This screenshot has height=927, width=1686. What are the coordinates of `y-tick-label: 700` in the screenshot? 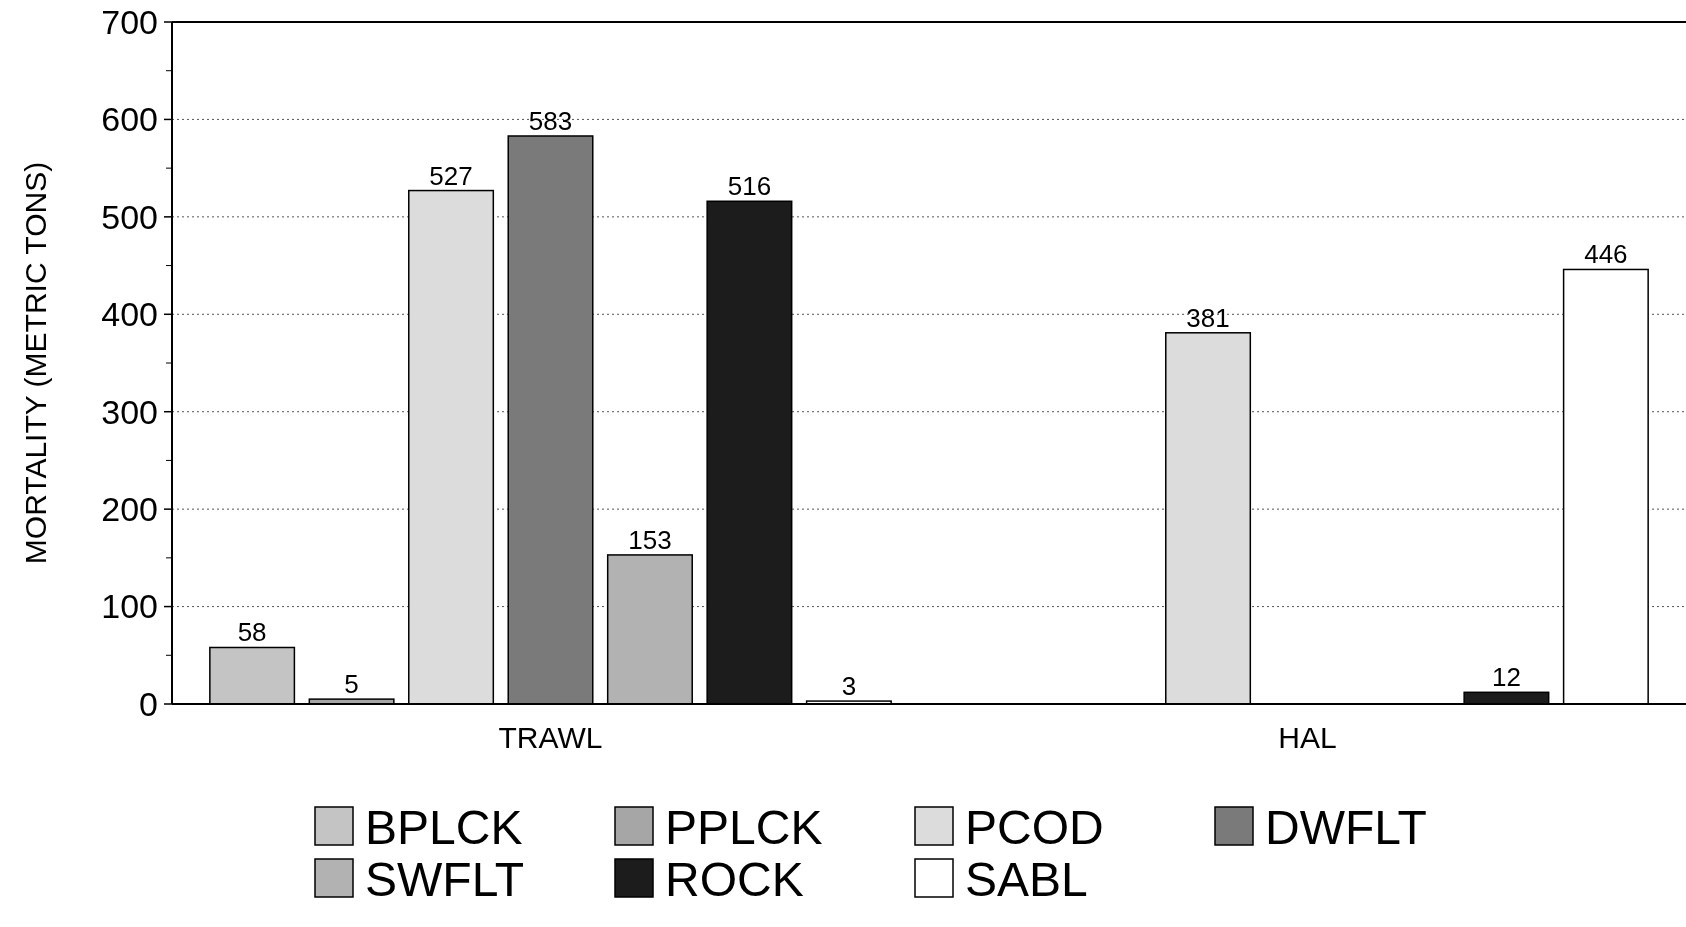 It's located at (129, 21).